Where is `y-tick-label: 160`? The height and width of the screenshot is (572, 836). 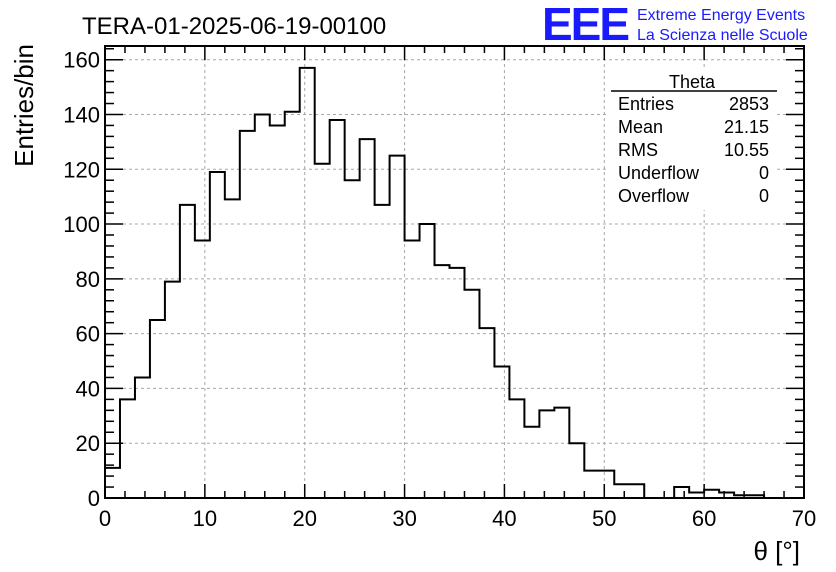
y-tick-label: 160 is located at coordinates (81, 60).